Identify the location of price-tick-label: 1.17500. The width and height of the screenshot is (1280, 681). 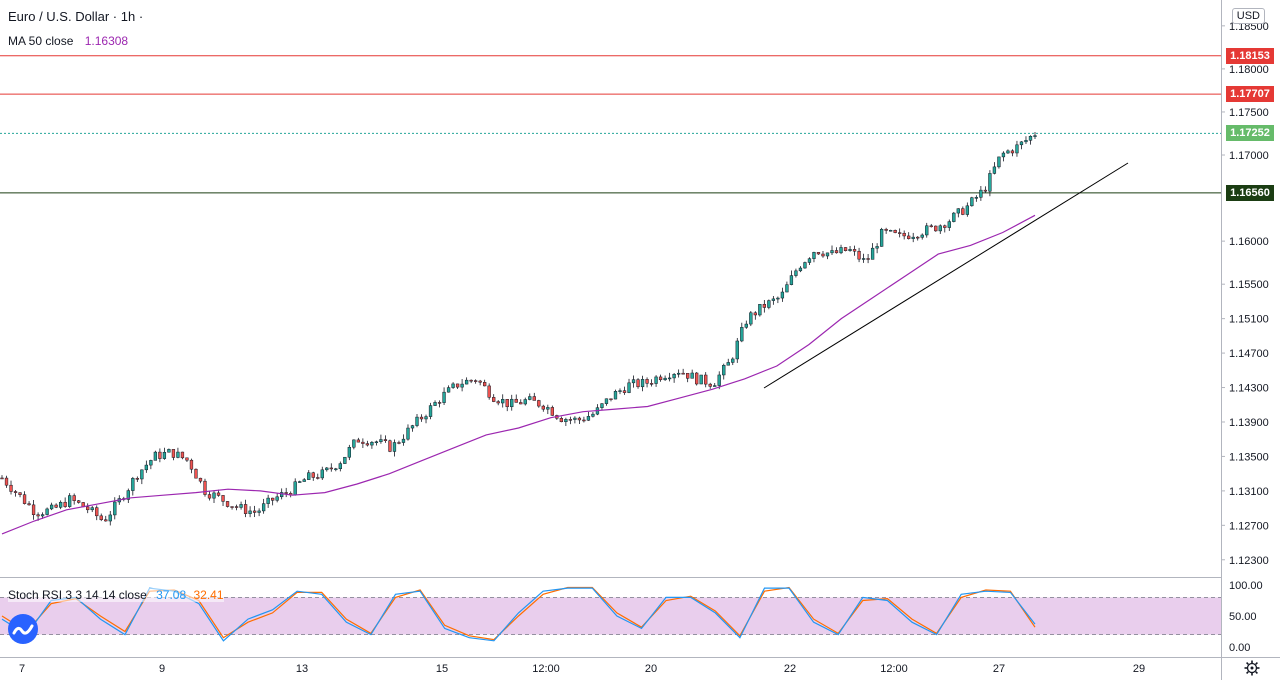
(1249, 113).